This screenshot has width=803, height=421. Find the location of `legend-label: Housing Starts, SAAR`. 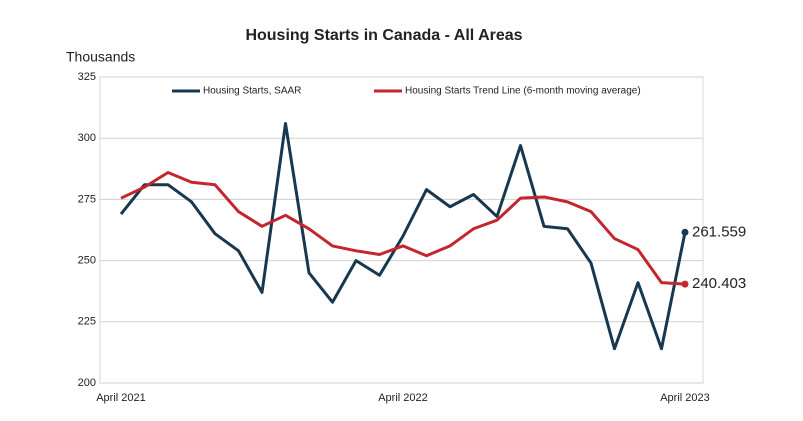

legend-label: Housing Starts, SAAR is located at coordinates (252, 91).